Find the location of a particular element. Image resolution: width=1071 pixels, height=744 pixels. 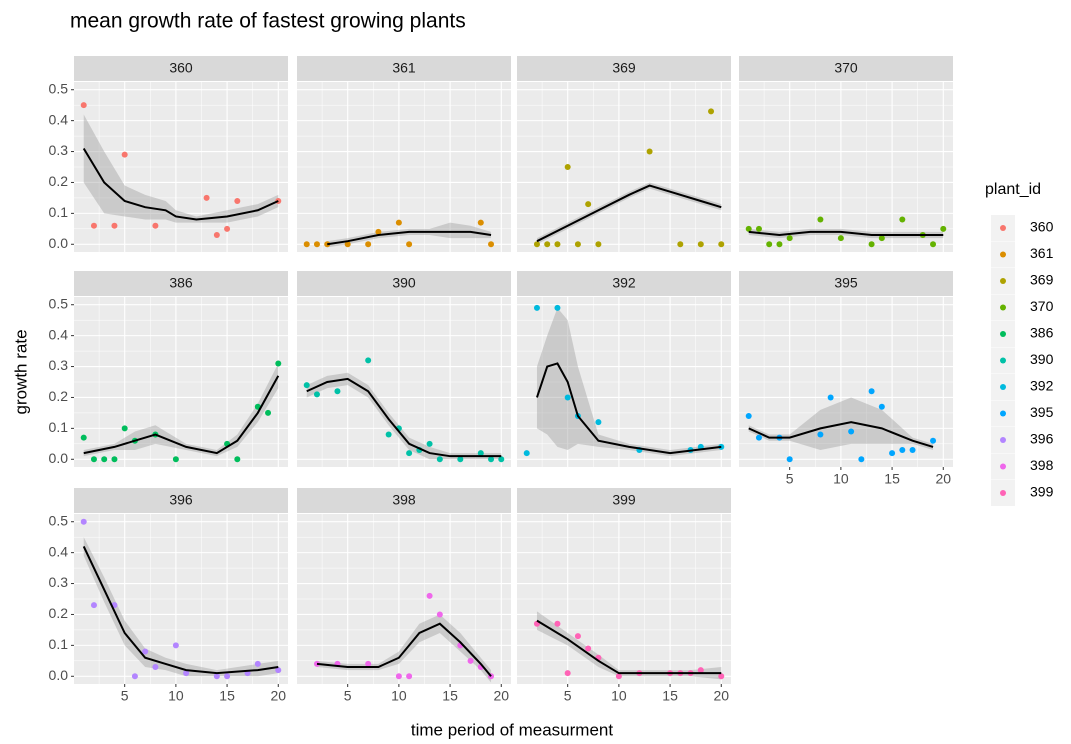

strip-label: 392 is located at coordinates (624, 283).